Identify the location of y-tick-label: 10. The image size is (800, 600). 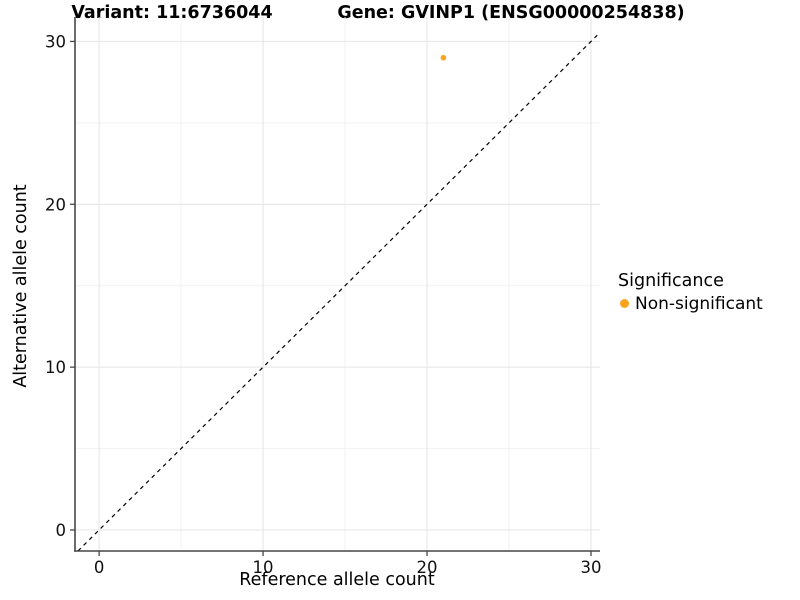
(55, 367).